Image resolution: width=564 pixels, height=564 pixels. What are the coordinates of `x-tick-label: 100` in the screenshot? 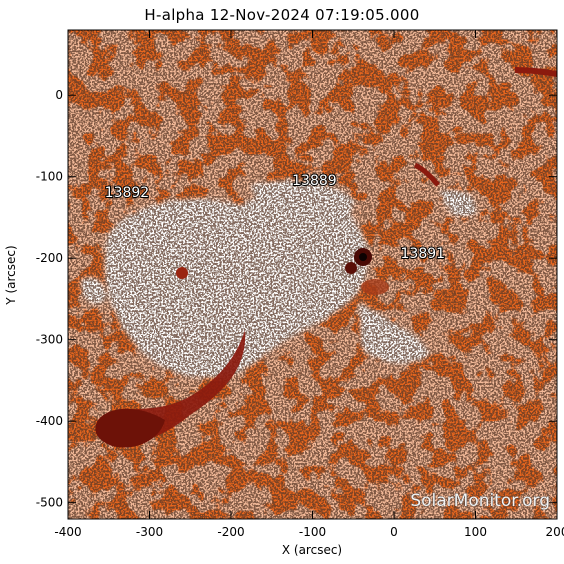 It's located at (475, 532).